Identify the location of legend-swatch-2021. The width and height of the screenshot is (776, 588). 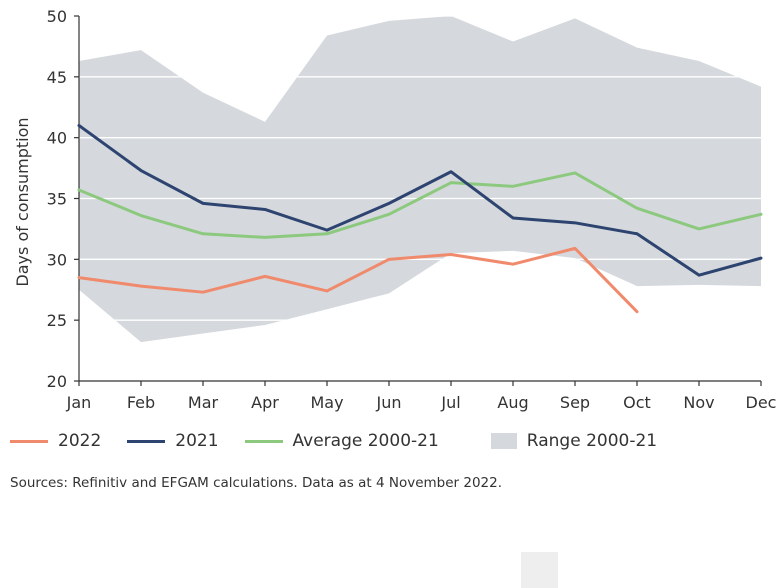
(146, 441).